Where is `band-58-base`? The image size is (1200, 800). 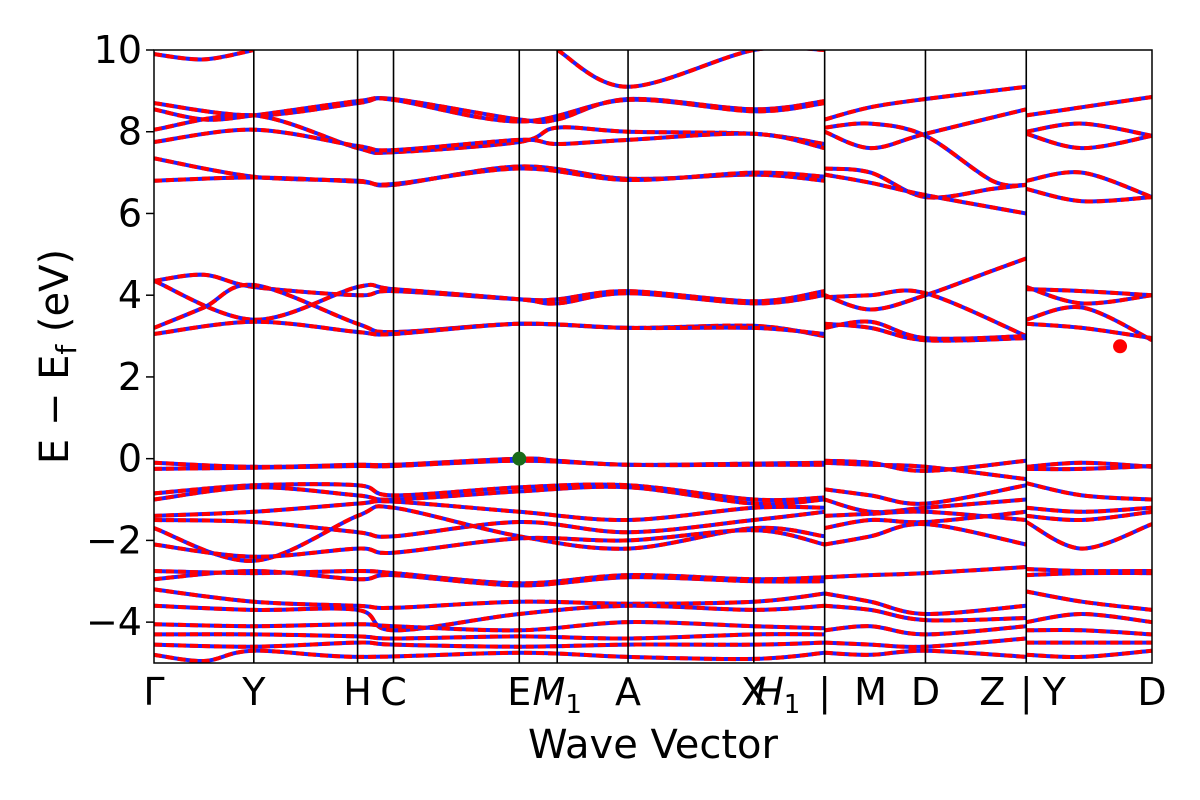 band-58-base is located at coordinates (925, 630).